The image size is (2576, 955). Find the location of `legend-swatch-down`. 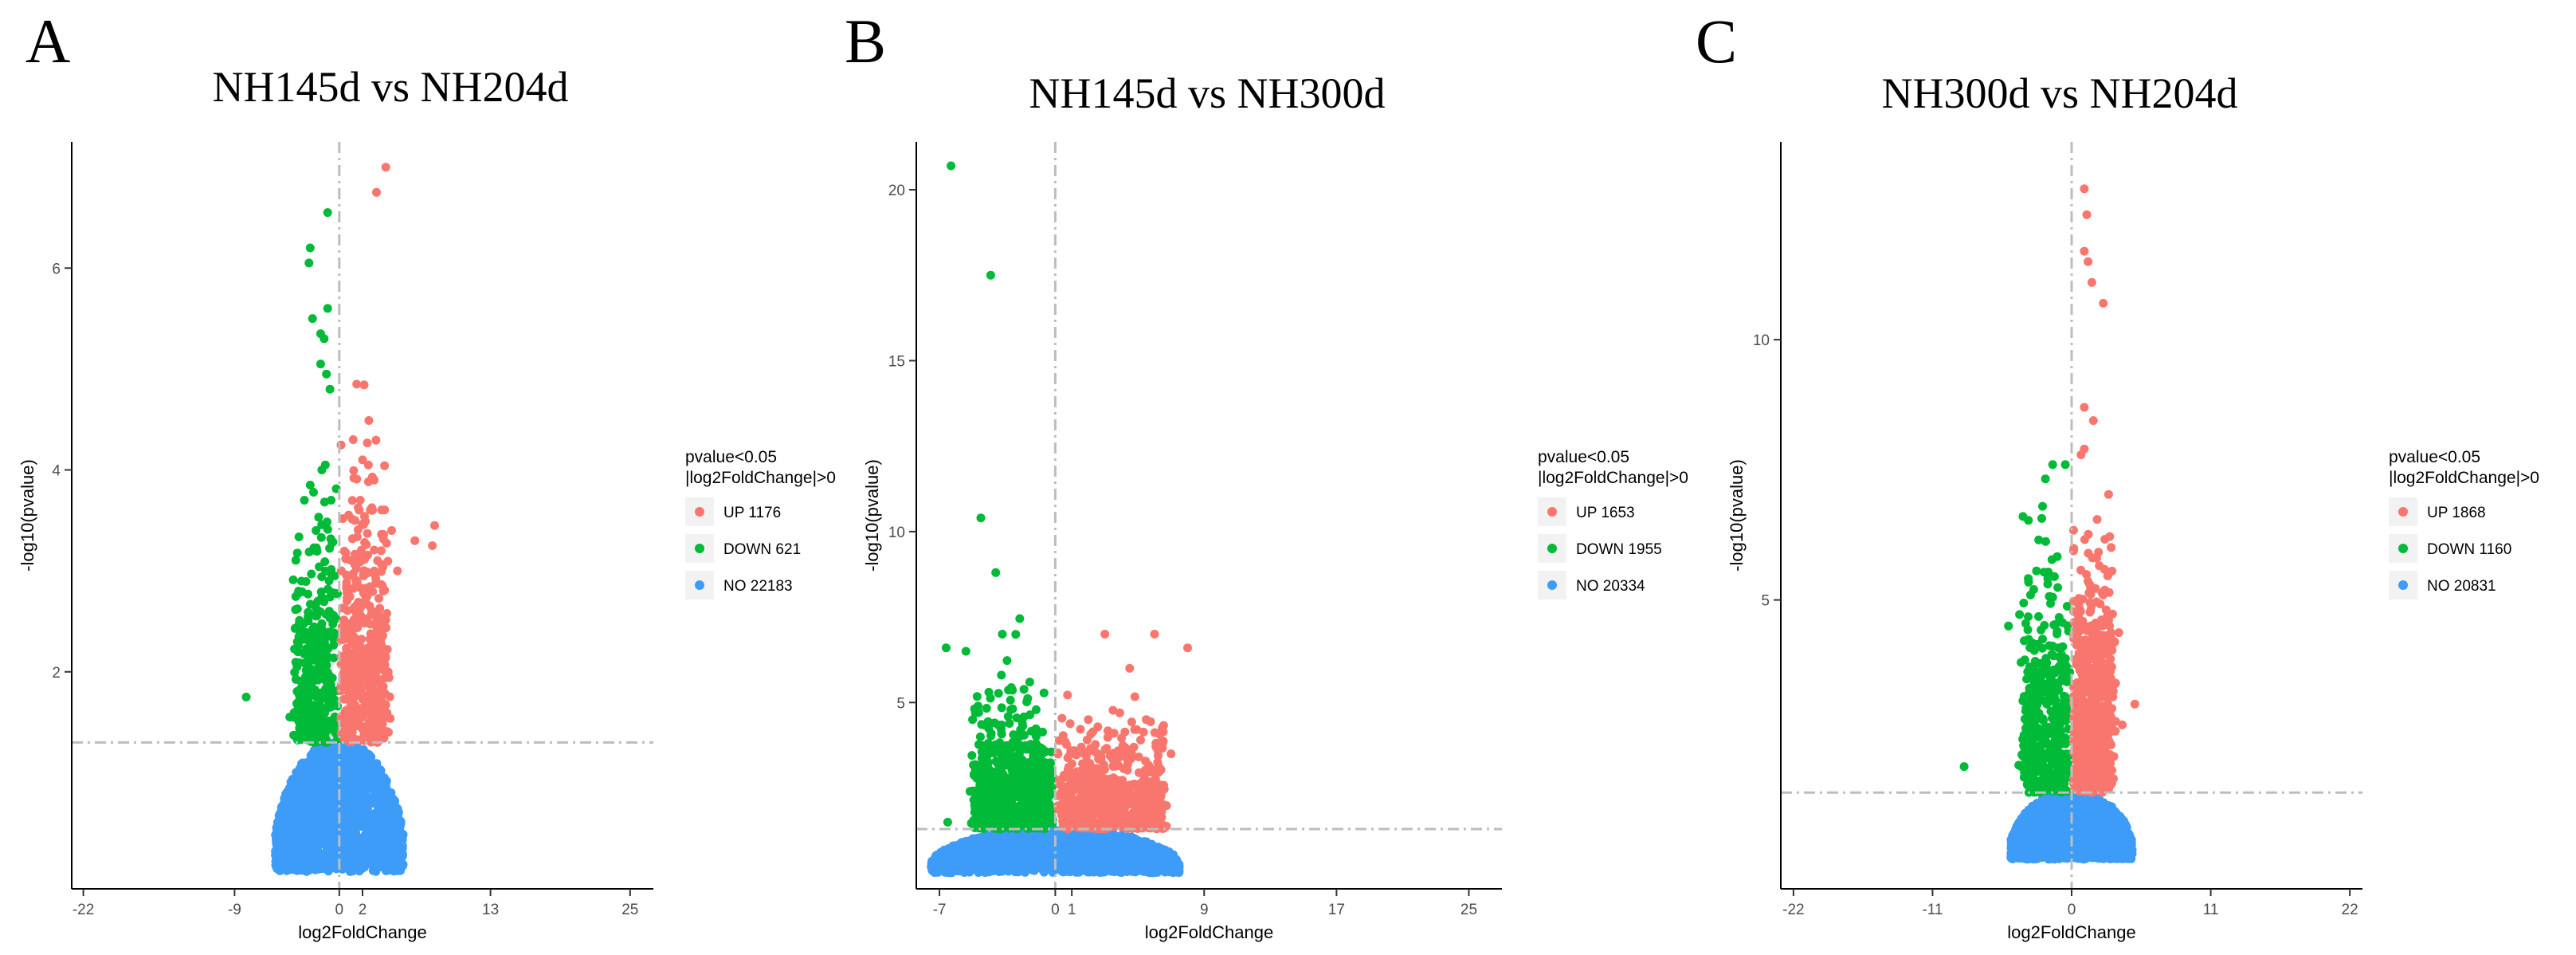

legend-swatch-down is located at coordinates (699, 549).